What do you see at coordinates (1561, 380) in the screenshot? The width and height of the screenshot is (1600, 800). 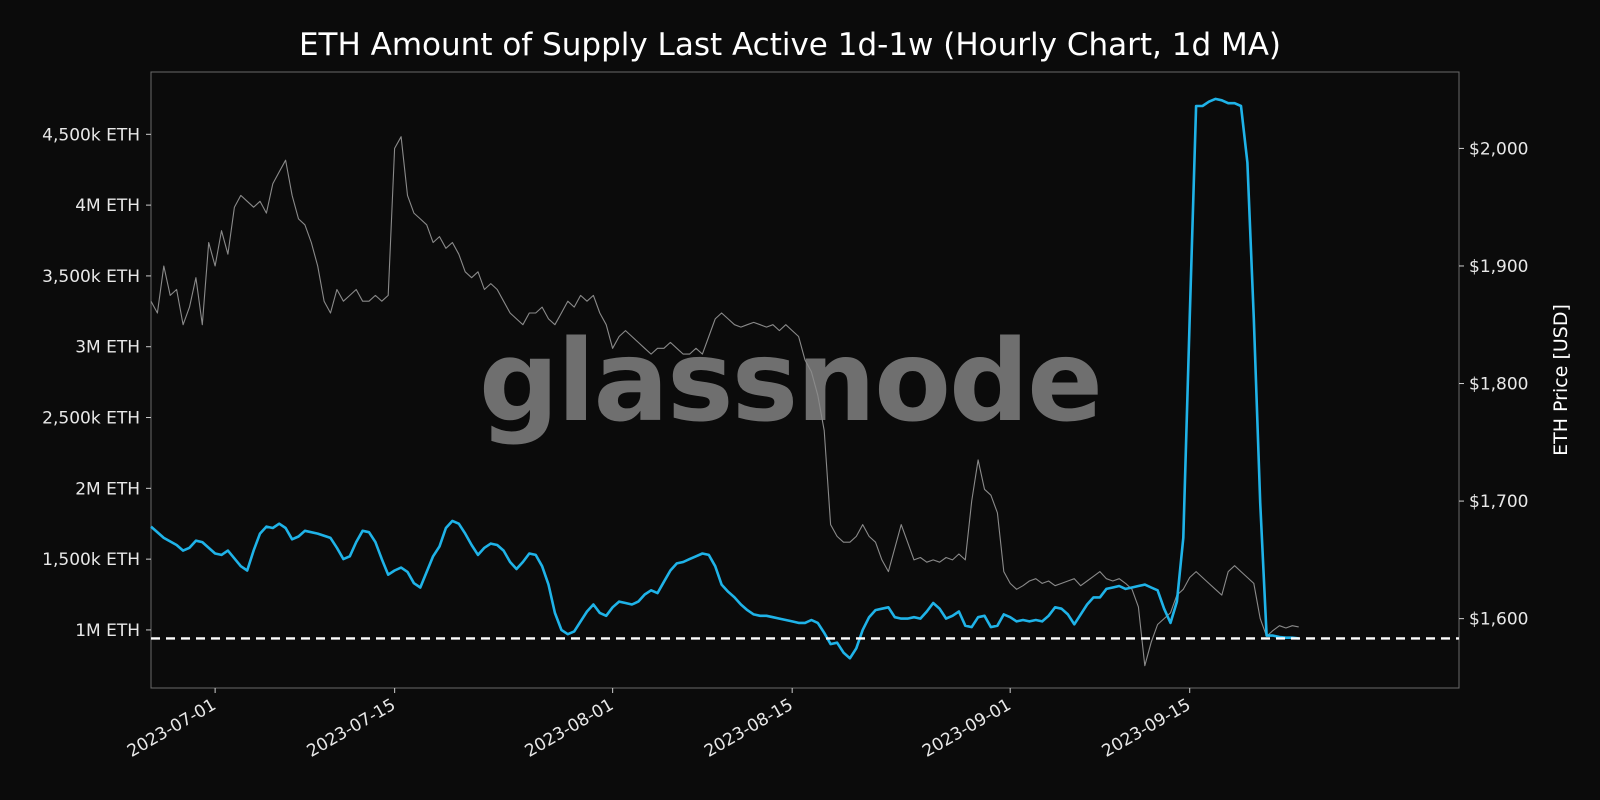 I see `right-axis-label: ETH Price [USD]` at bounding box center [1561, 380].